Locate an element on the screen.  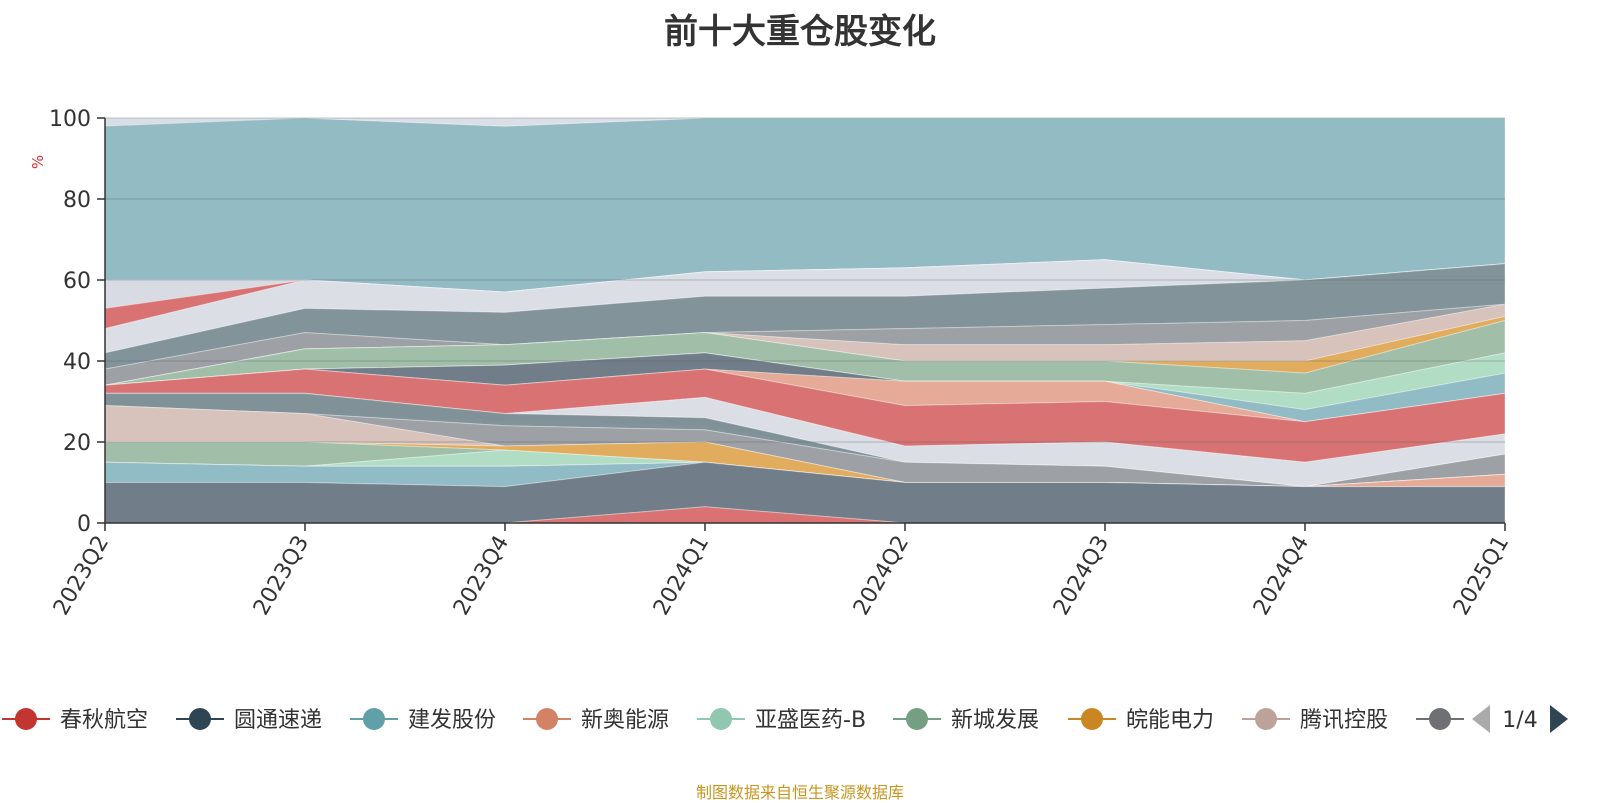
x-tick-label: 2024Q2 is located at coordinates (881, 576).